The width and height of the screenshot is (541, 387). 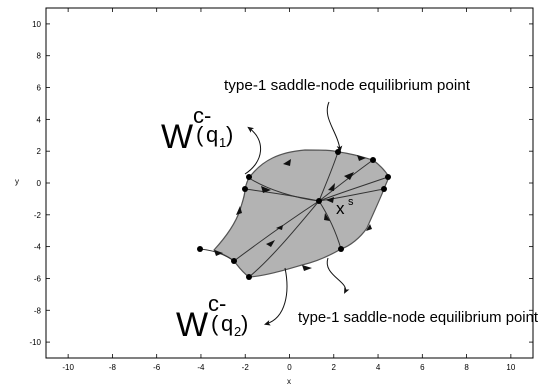 I want to click on xs-superscript: s, so click(x=351, y=202).